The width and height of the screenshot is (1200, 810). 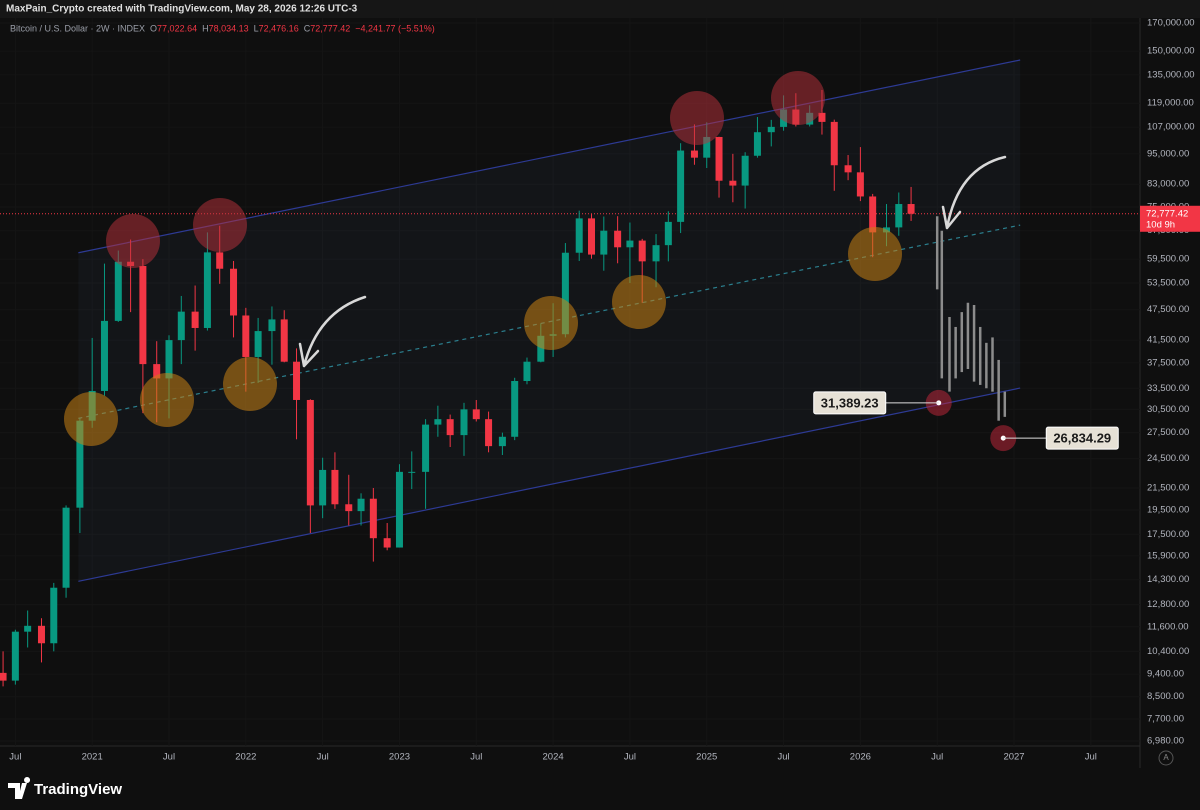 I want to click on y-tick-label: 6,980.00, so click(x=1165, y=741).